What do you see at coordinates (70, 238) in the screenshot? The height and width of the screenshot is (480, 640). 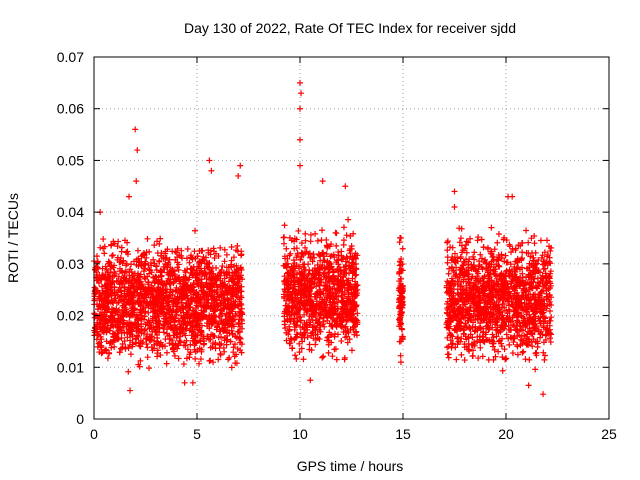 I see `y-axis-tick-labels: 0 0.01 0.02 0.03 0.04 0.05 0.06 0.07` at bounding box center [70, 238].